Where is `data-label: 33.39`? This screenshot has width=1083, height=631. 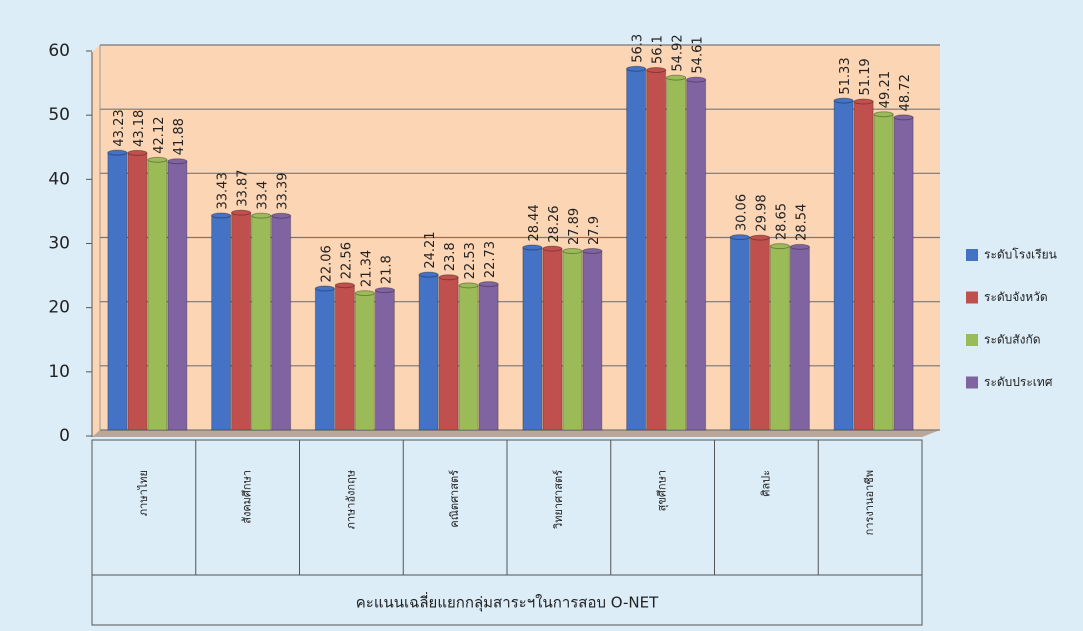
data-label: 33.39 is located at coordinates (283, 191).